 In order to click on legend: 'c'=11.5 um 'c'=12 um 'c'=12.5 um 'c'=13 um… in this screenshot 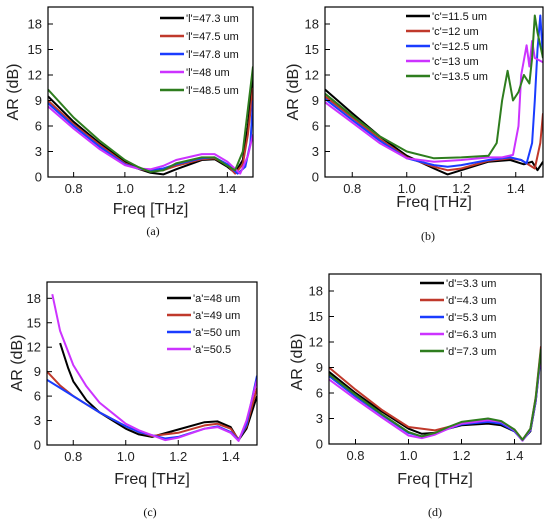, I will do `click(447, 47)`.